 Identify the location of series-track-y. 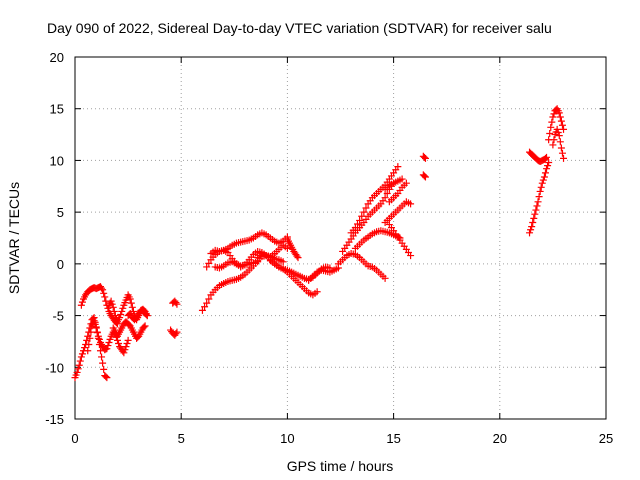
(424, 157).